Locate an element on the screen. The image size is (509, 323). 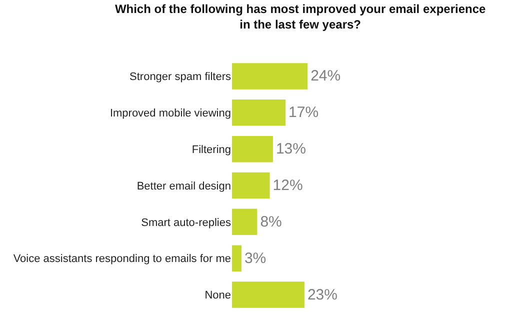
data-label: 24% is located at coordinates (325, 76).